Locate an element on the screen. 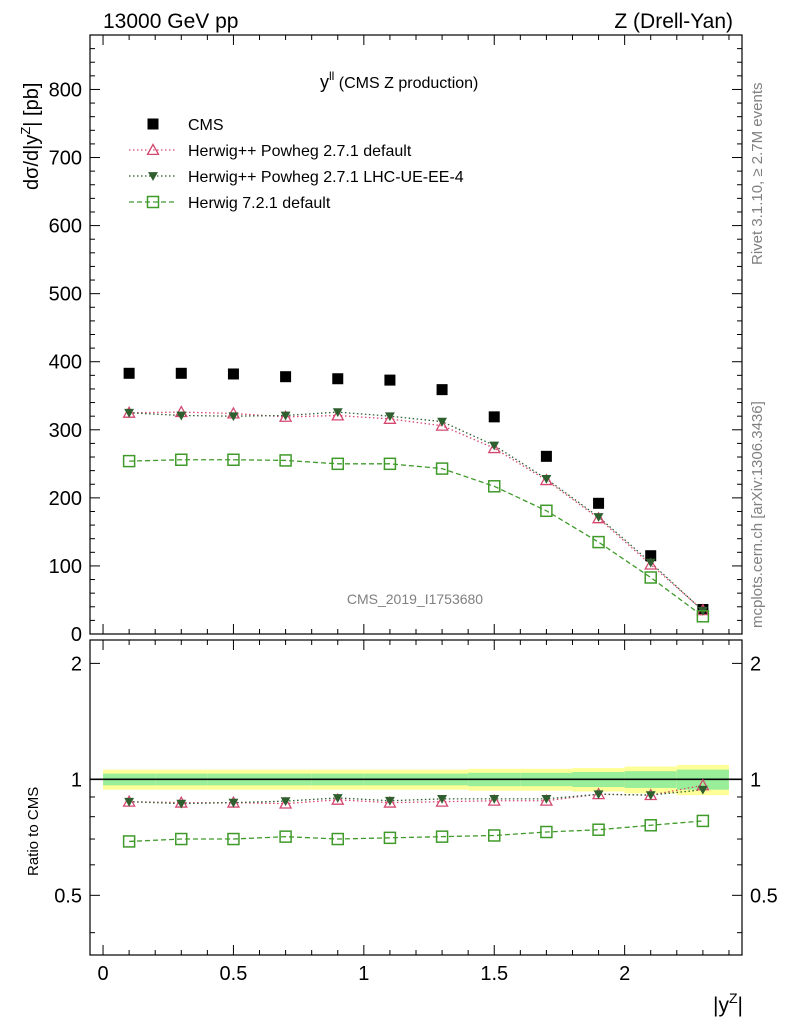 The height and width of the screenshot is (1024, 786). legend-label-2: Herwig++ Powheg 2.7.1 LHC-UE-EE-4 is located at coordinates (326, 177).